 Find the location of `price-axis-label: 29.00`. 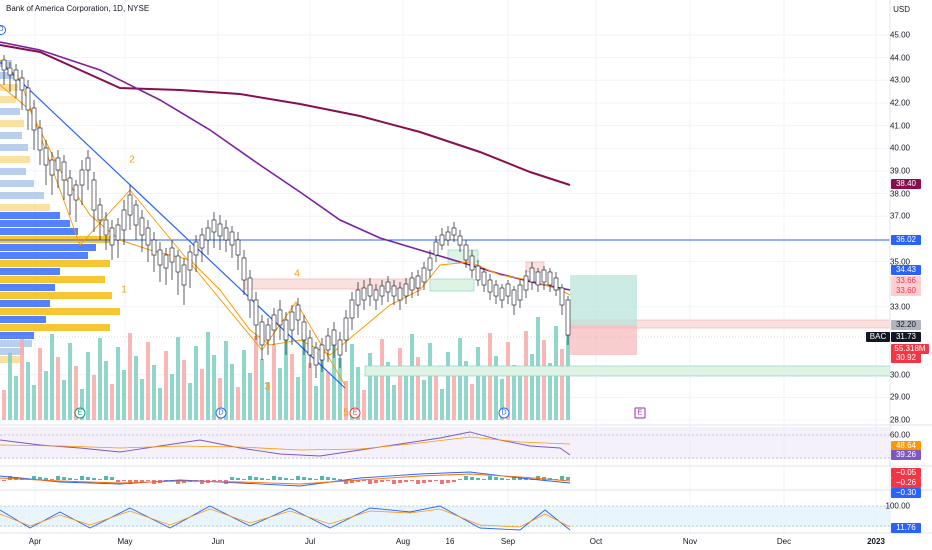

price-axis-label: 29.00 is located at coordinates (899, 397).